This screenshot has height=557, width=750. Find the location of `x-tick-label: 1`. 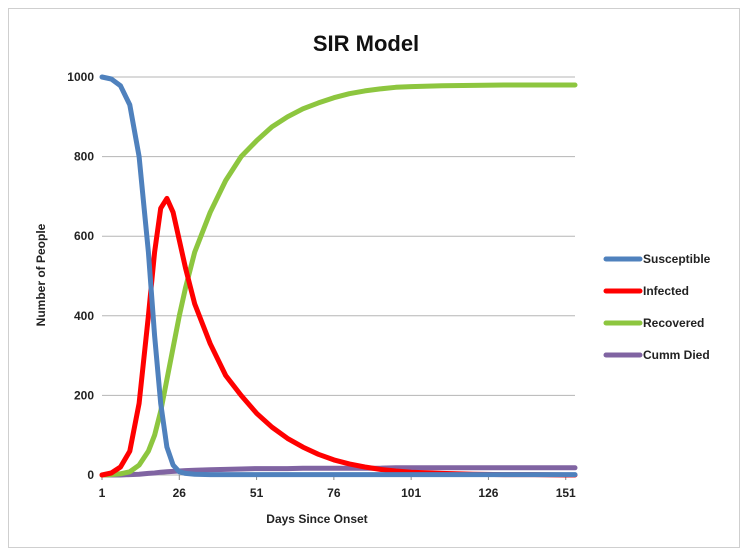

x-tick-label: 1 is located at coordinates (102, 493).